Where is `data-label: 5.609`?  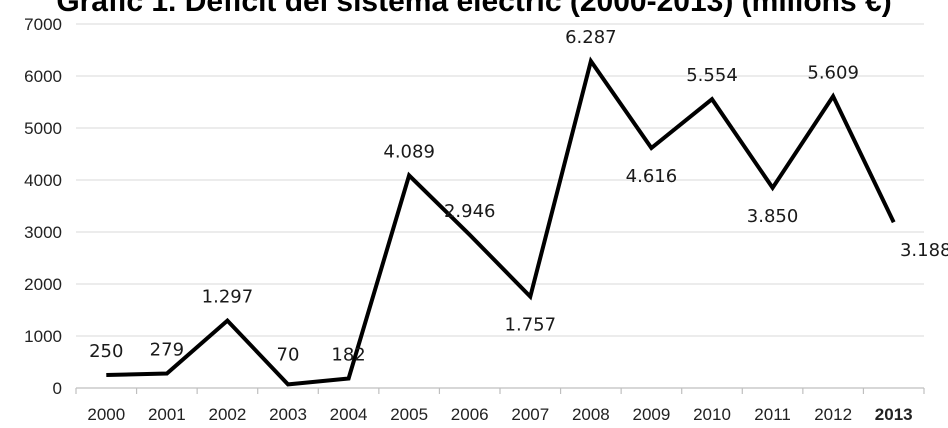
data-label: 5.609 is located at coordinates (833, 72).